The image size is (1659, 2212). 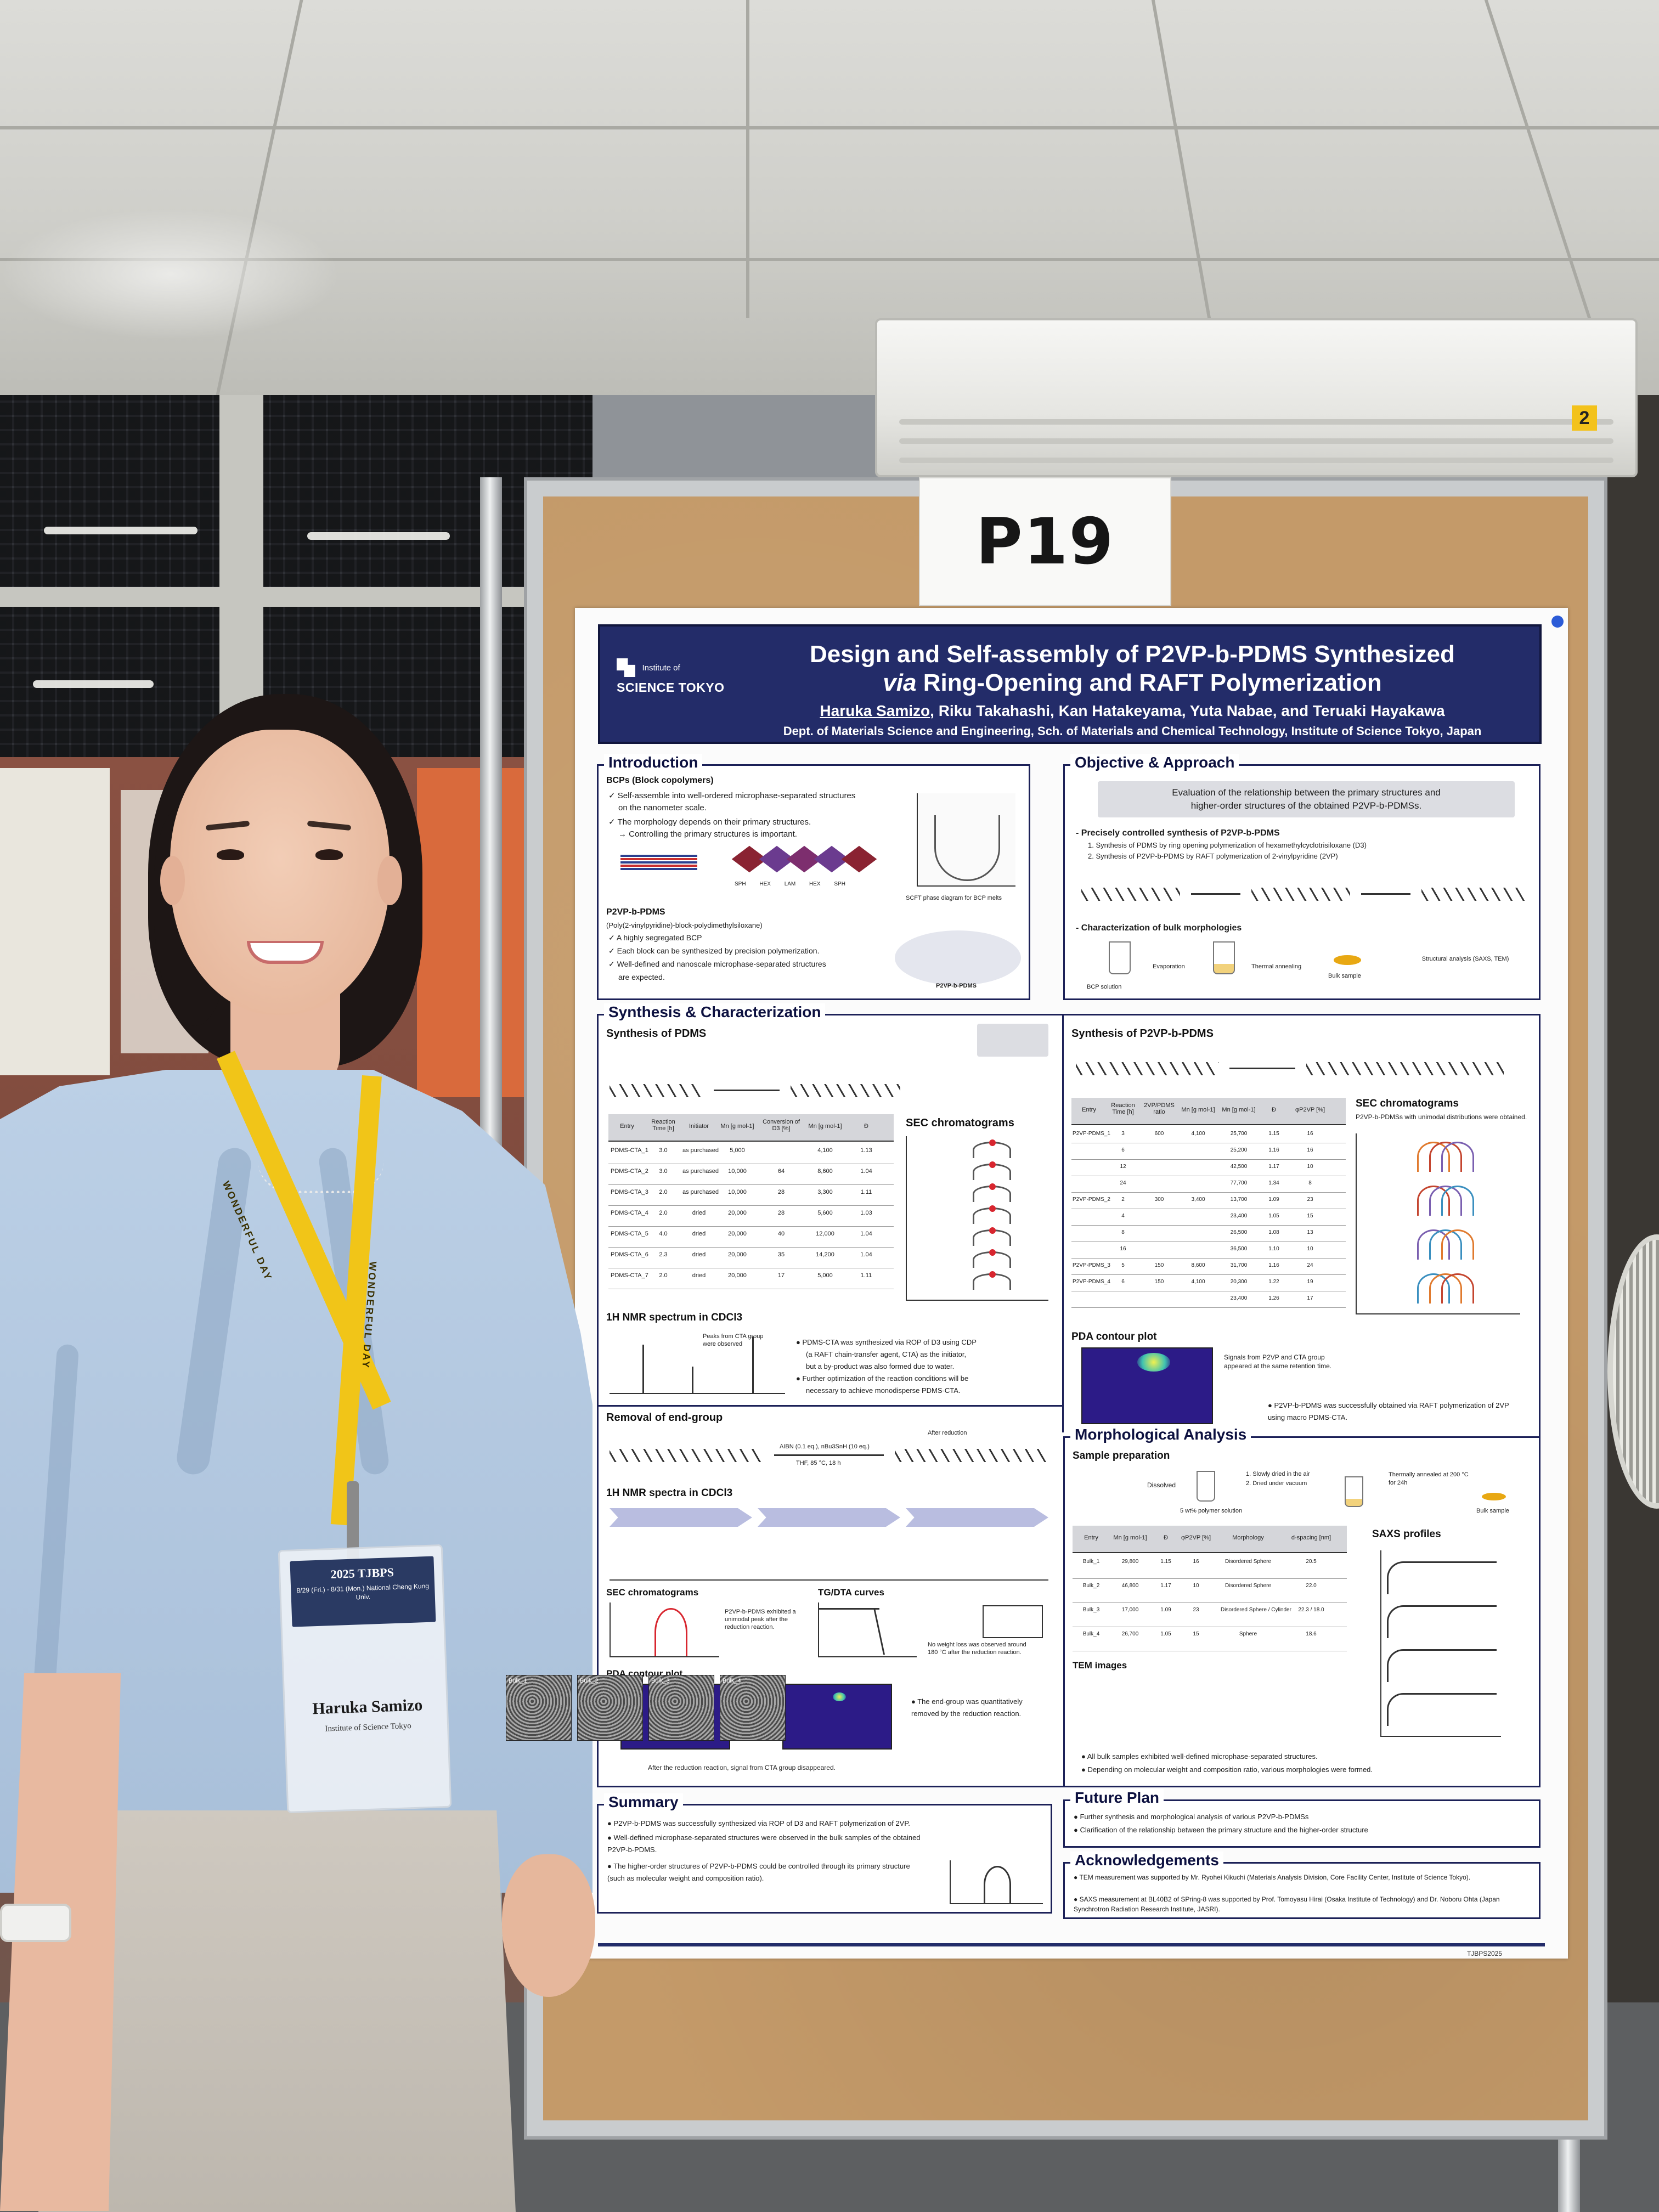 I want to click on table-cell: Bulk_2, so click(x=1091, y=1586).